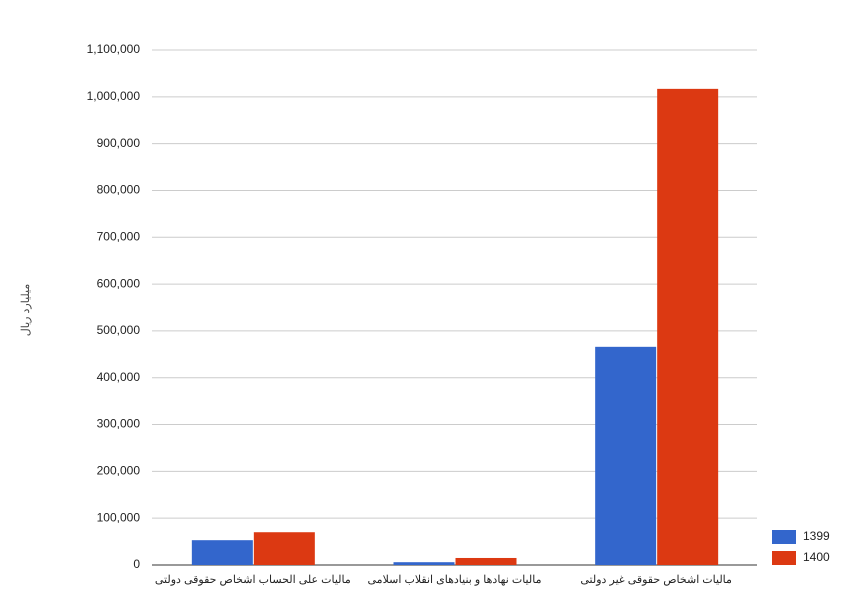 The image size is (850, 594). What do you see at coordinates (656, 580) in the screenshot?
I see `x-tick-label: مالیات اشخاص حقوقی غیر دولتی` at bounding box center [656, 580].